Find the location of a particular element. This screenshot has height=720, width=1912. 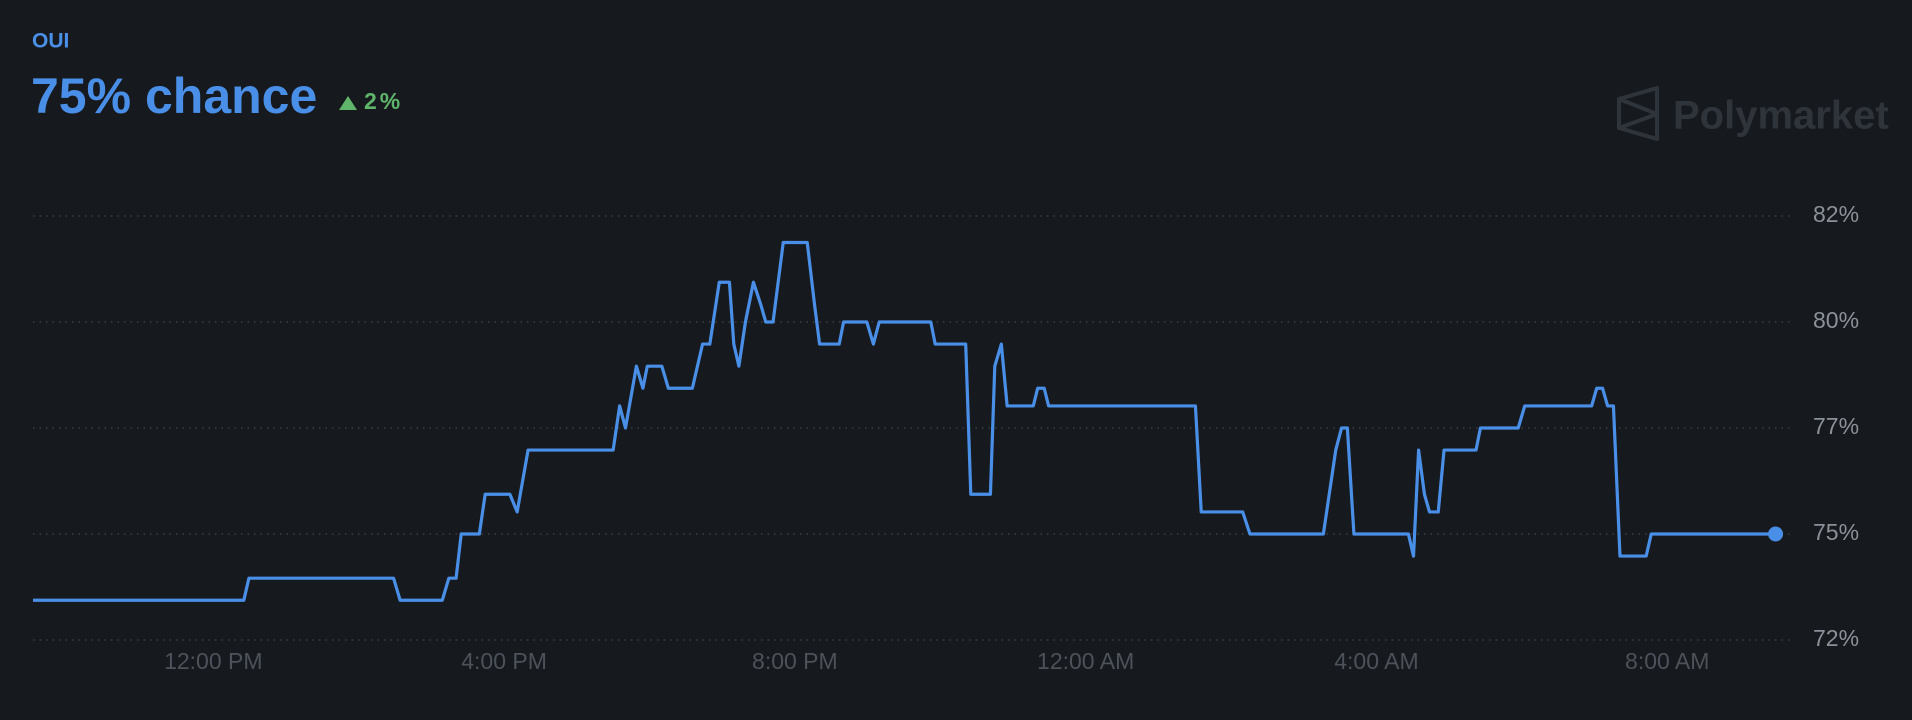

x-tick-label: 12:00 PM is located at coordinates (213, 661).